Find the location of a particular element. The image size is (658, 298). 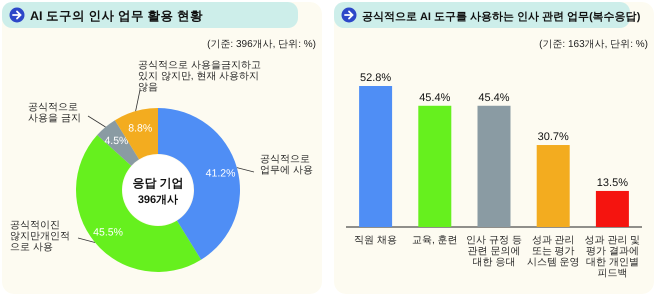

data-label: 4.5% is located at coordinates (116, 141).